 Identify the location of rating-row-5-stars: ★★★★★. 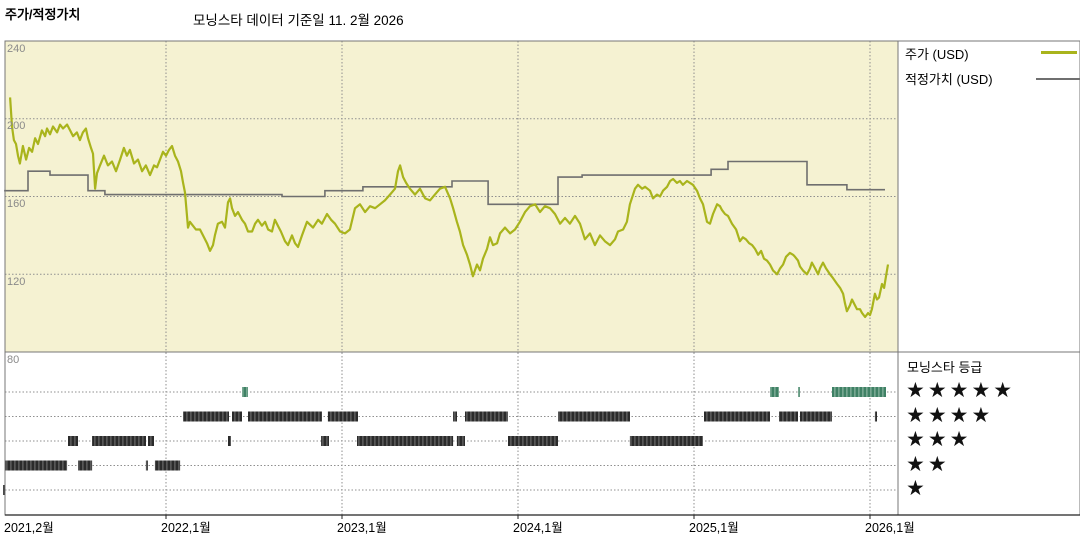
(961, 390).